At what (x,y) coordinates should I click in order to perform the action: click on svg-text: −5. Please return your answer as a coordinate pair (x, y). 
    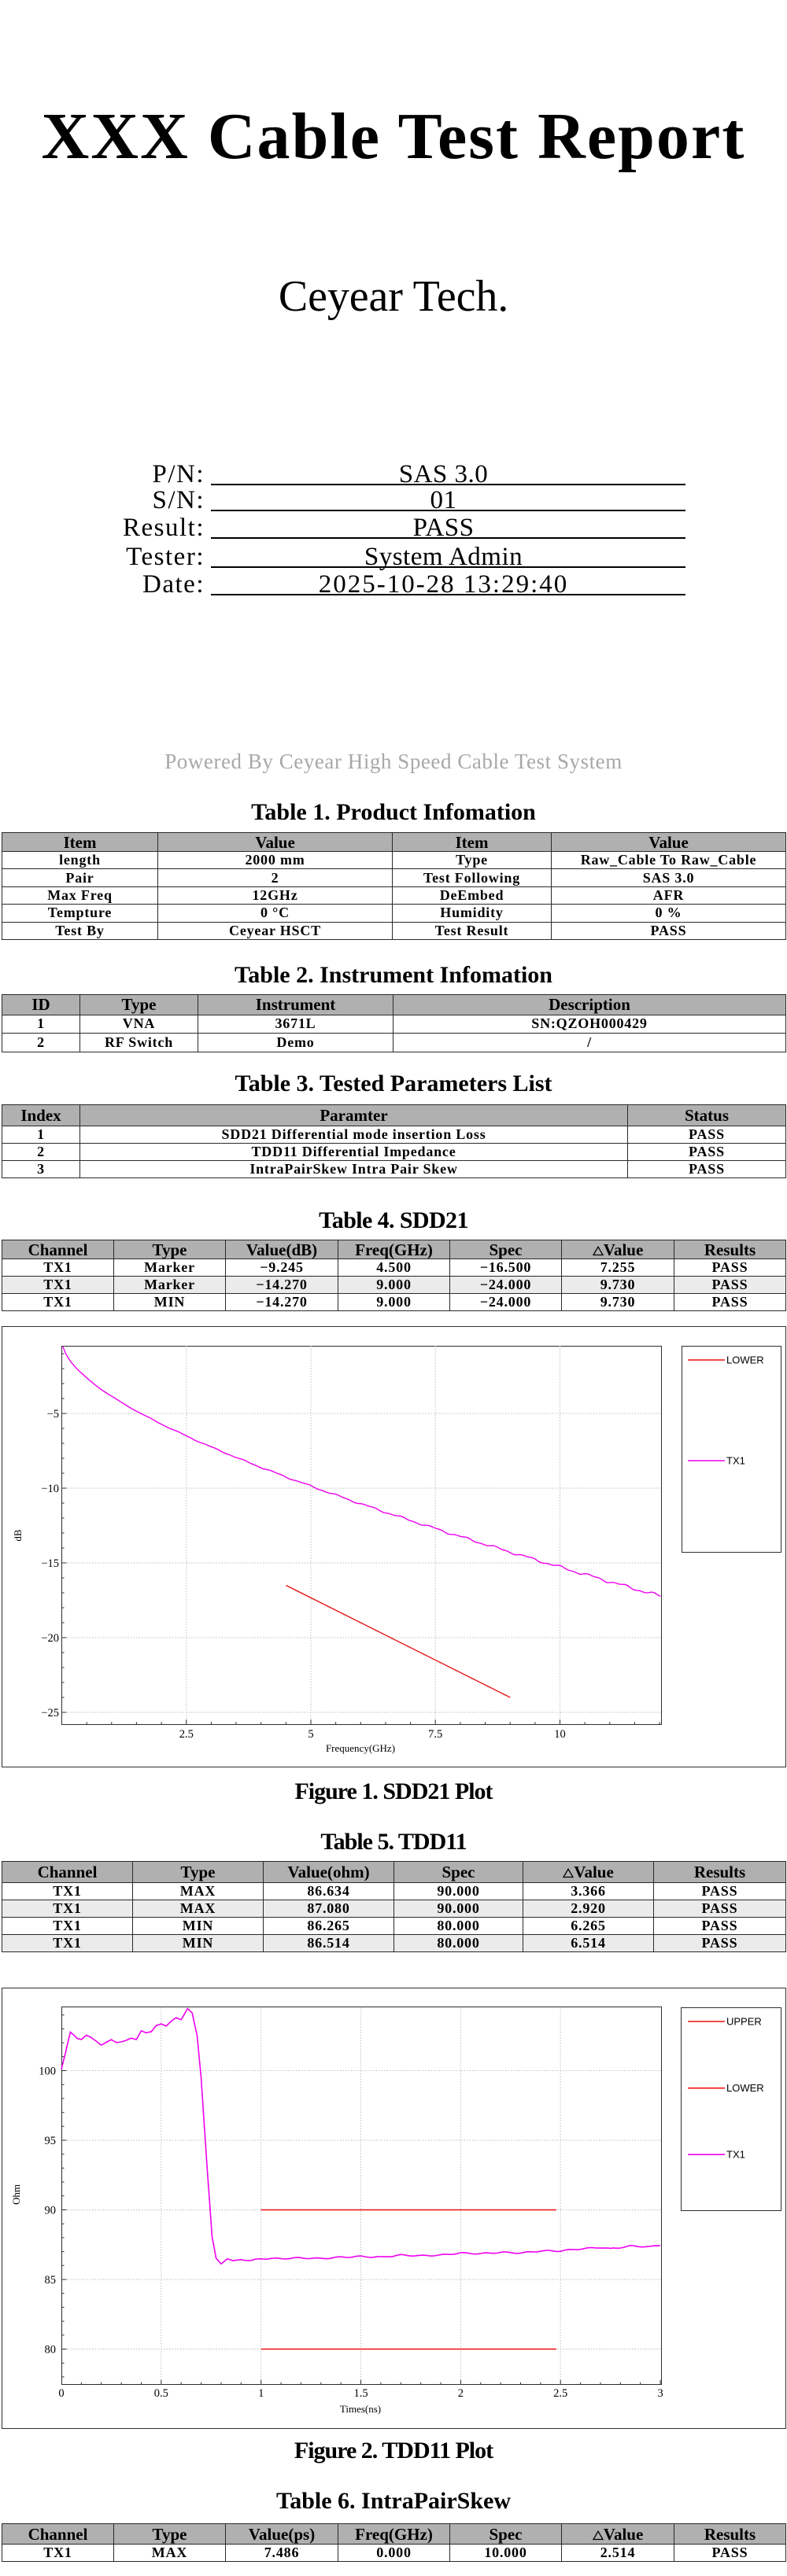
    Looking at the image, I should click on (53, 1414).